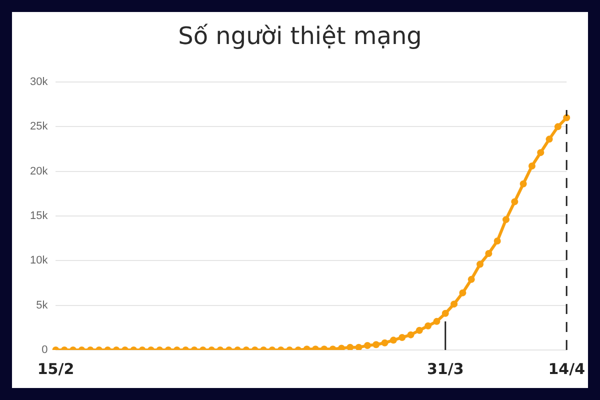 The width and height of the screenshot is (600, 400). Describe the element at coordinates (445, 369) in the screenshot. I see `x-tick-label: 31/3` at that location.